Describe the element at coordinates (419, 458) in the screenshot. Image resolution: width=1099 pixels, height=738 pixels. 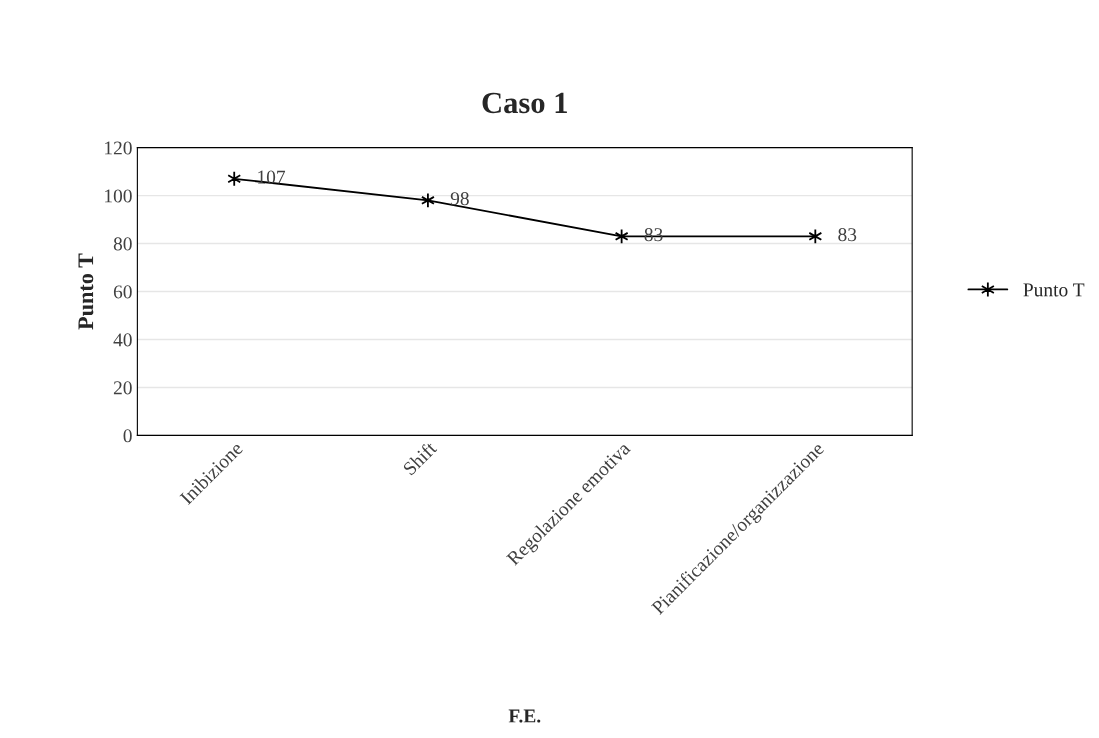
I see `x-tick-label: Shift` at that location.